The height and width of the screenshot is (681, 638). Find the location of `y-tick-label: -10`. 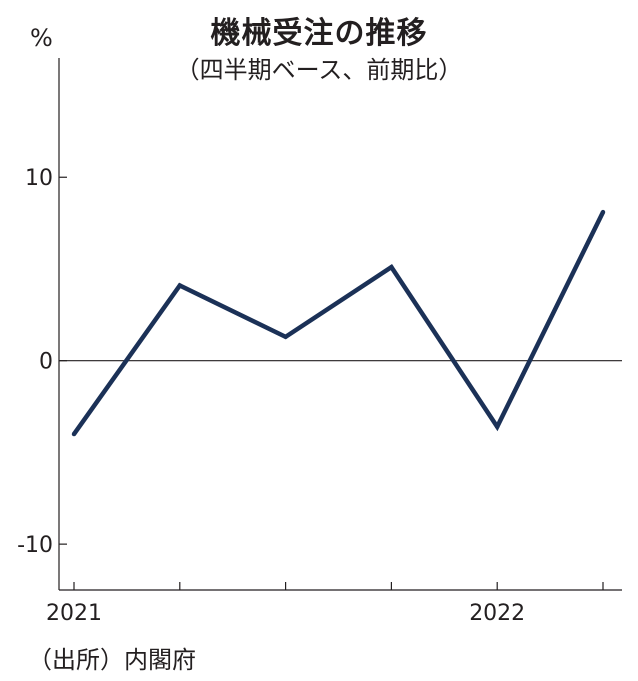

y-tick-label: -10 is located at coordinates (35, 545).